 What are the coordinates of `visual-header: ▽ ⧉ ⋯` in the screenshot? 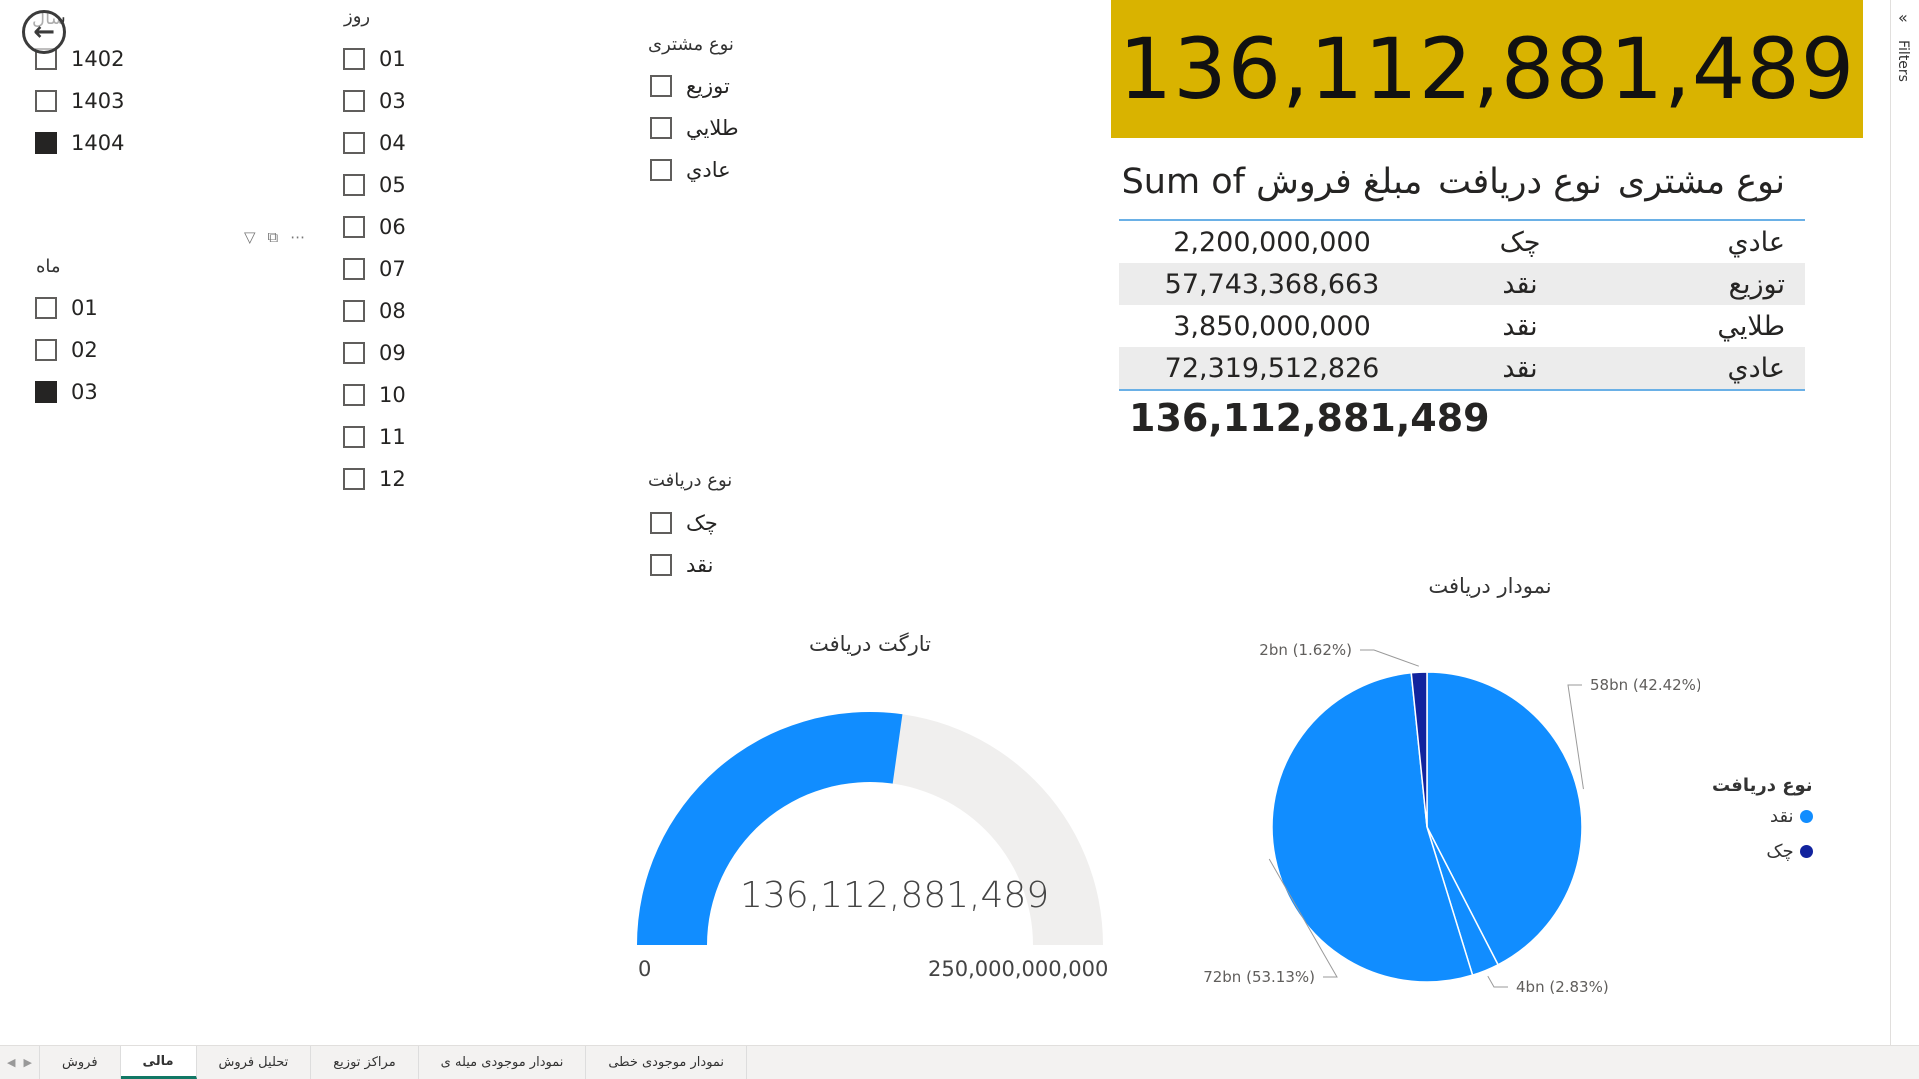 It's located at (274, 237).